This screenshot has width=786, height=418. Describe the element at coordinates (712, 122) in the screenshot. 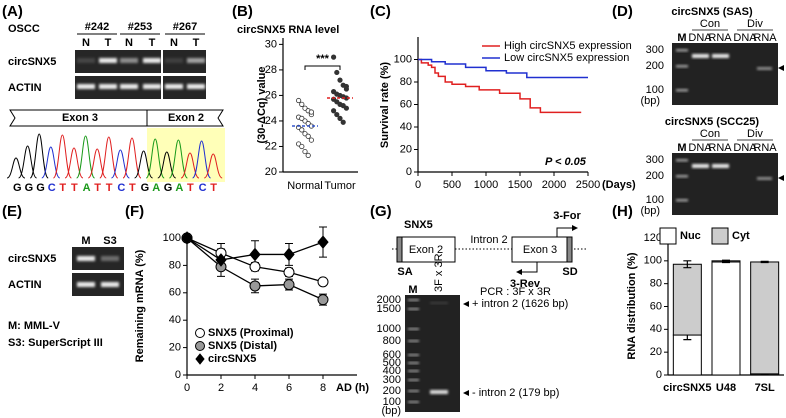

I see `label: circSNX5 (SCC25)` at that location.